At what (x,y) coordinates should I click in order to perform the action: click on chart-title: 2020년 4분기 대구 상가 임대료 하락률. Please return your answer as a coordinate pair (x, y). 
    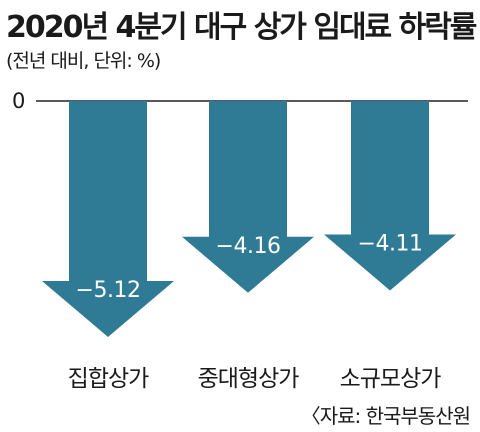
    Looking at the image, I should click on (241, 27).